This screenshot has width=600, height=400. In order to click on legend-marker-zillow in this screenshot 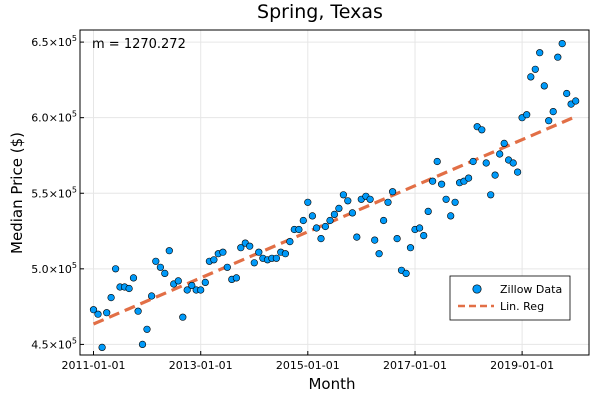, I will do `click(477, 289)`.